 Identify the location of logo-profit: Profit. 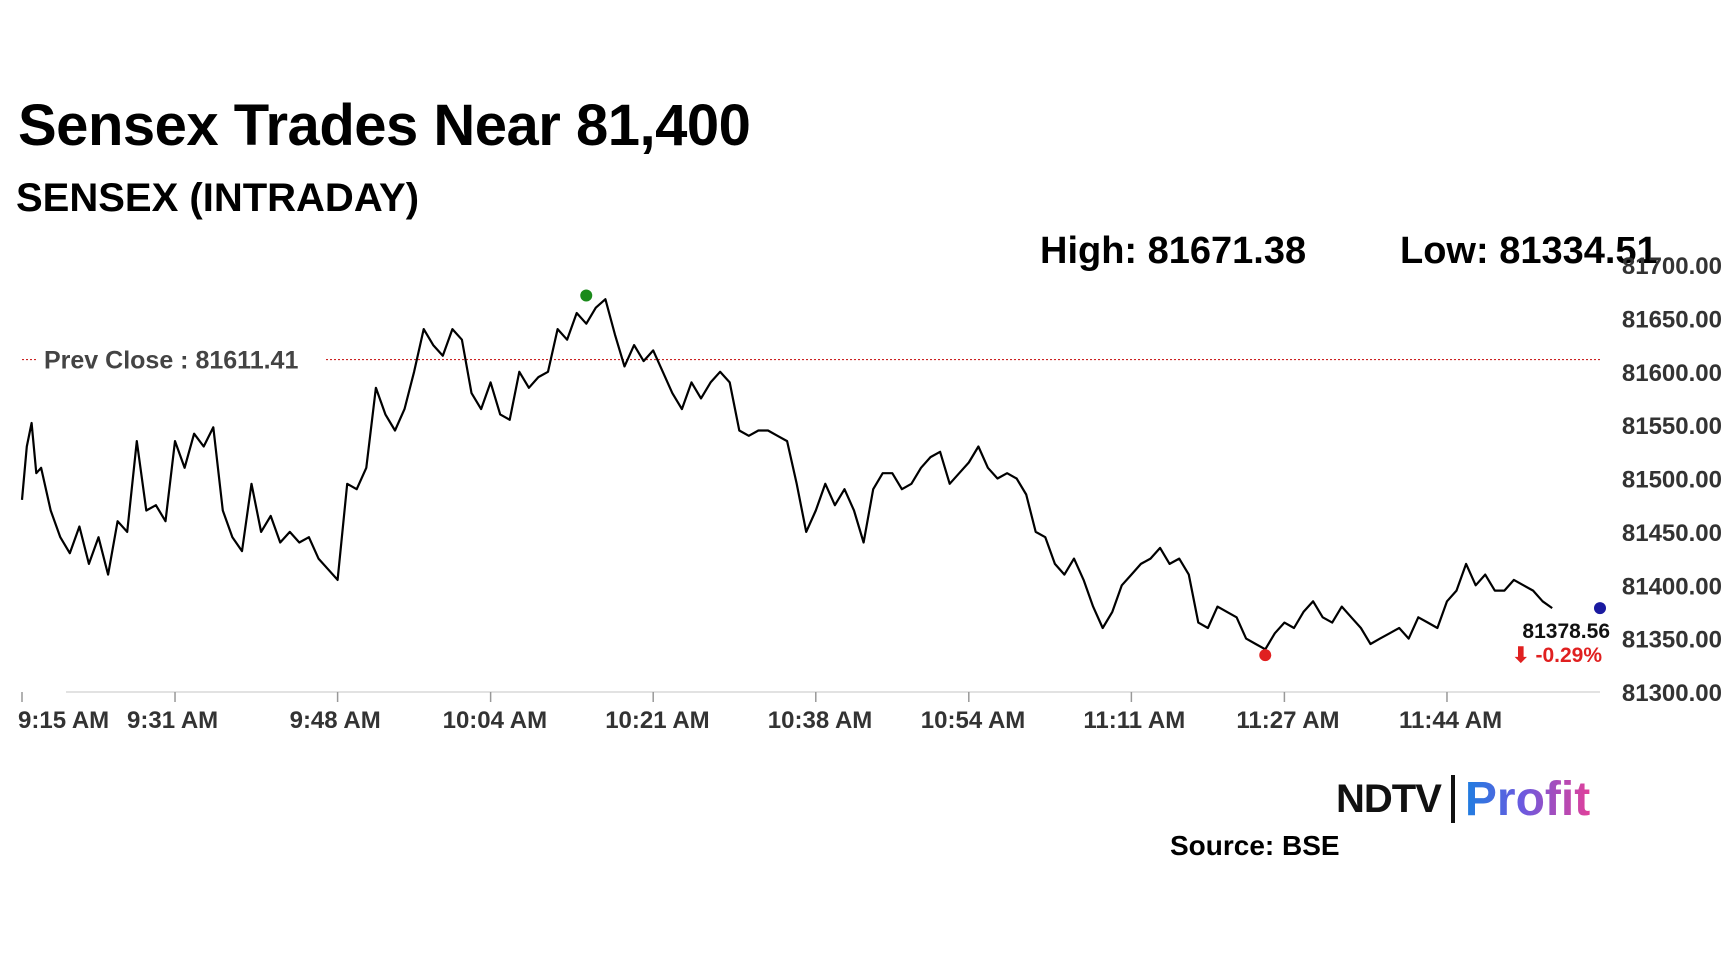
(1527, 799).